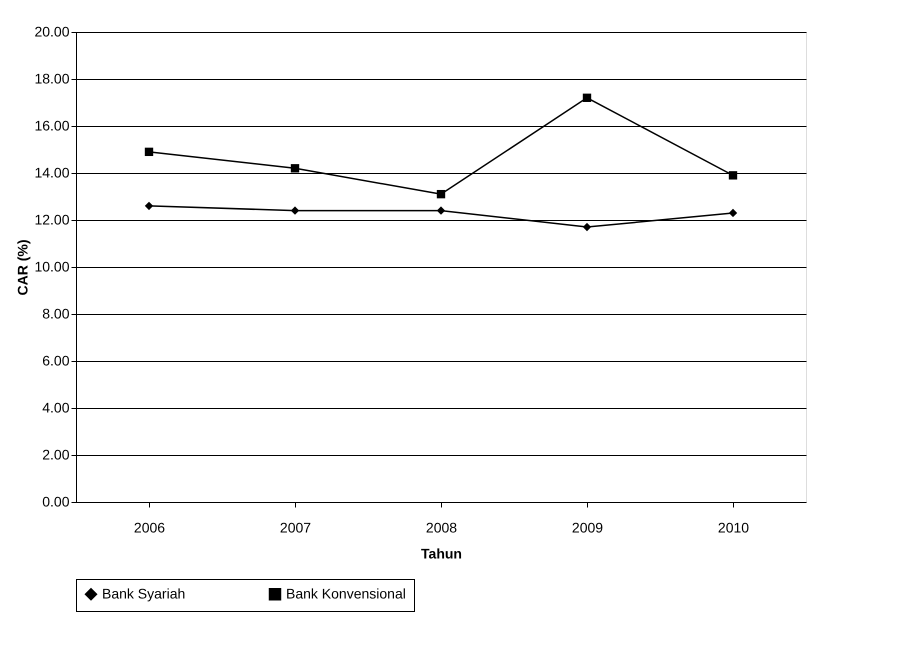 This screenshot has height=662, width=921. What do you see at coordinates (296, 528) in the screenshot?
I see `x-tick-label: 2007` at bounding box center [296, 528].